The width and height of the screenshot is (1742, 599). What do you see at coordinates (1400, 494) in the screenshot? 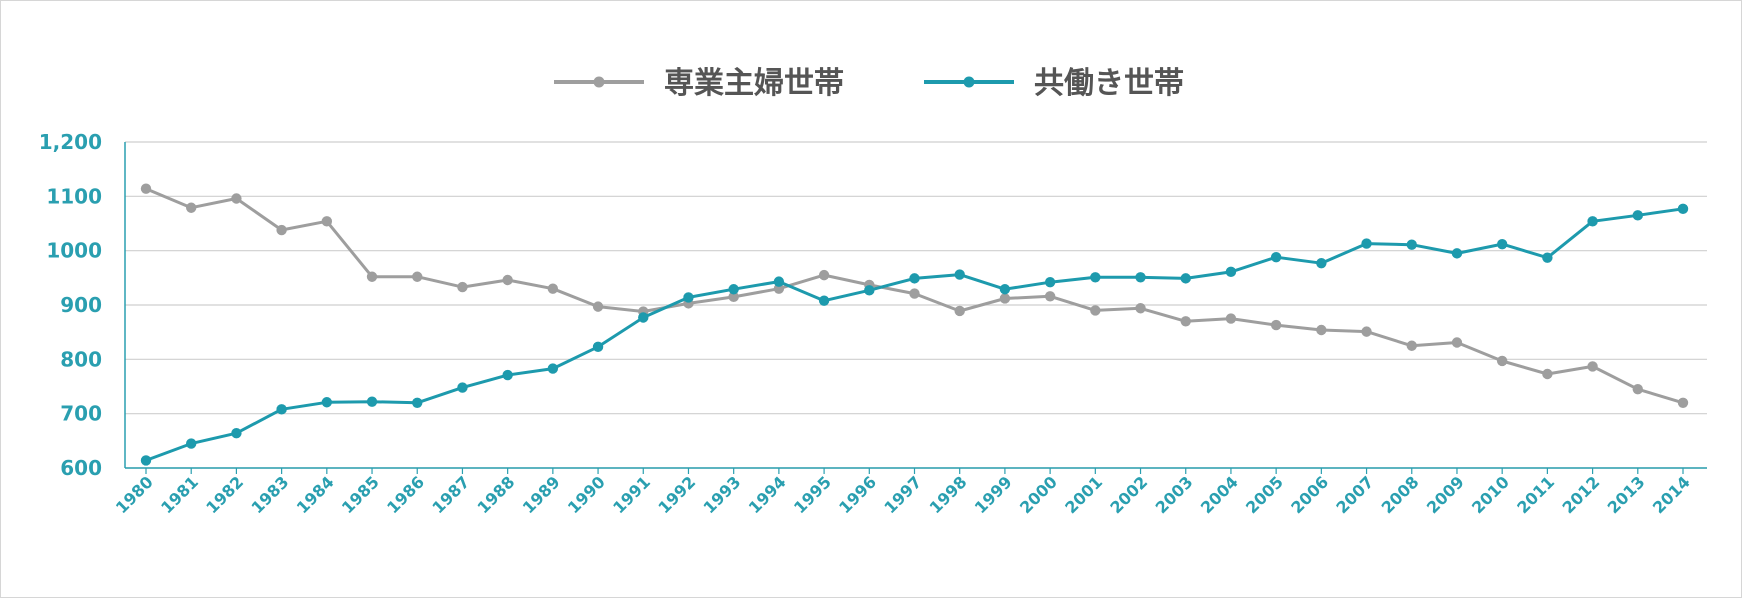
I see `x-tick-label: 2008` at bounding box center [1400, 494].